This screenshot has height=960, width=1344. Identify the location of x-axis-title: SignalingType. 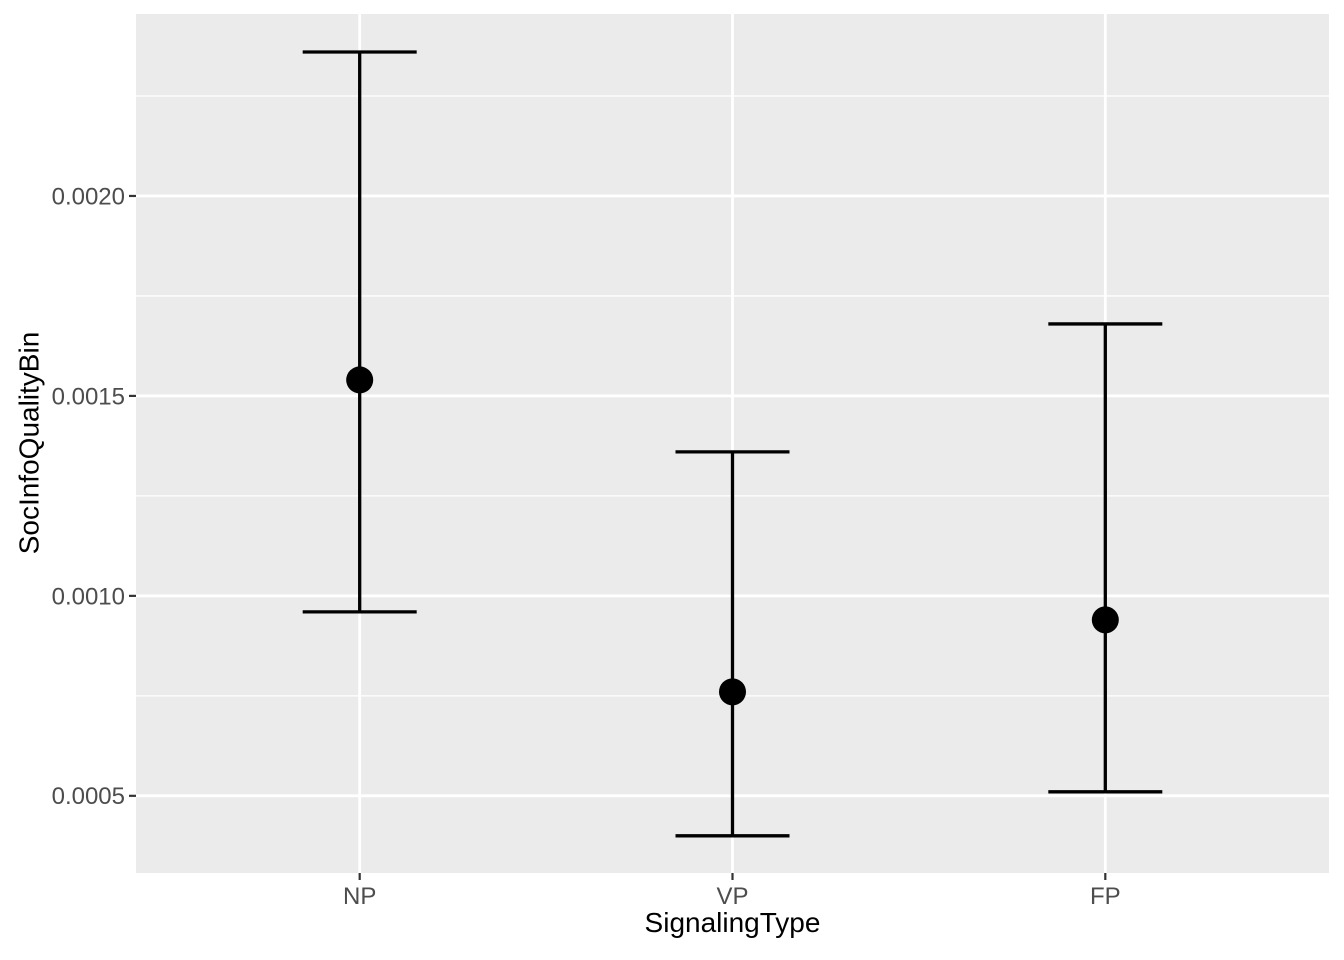
(732, 922).